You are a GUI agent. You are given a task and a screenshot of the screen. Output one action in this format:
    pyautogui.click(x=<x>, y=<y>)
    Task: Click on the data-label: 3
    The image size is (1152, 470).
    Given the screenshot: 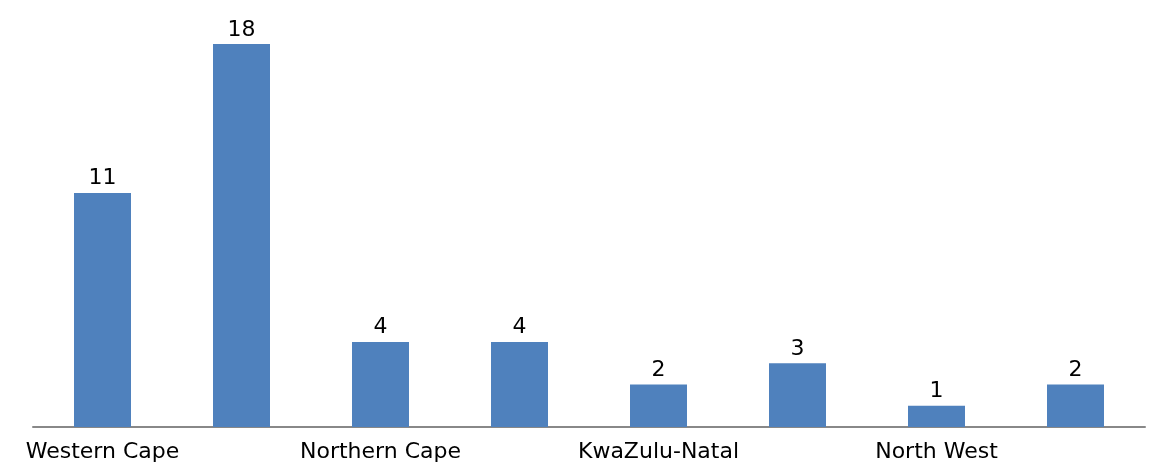 What is the action you would take?
    pyautogui.click(x=797, y=347)
    